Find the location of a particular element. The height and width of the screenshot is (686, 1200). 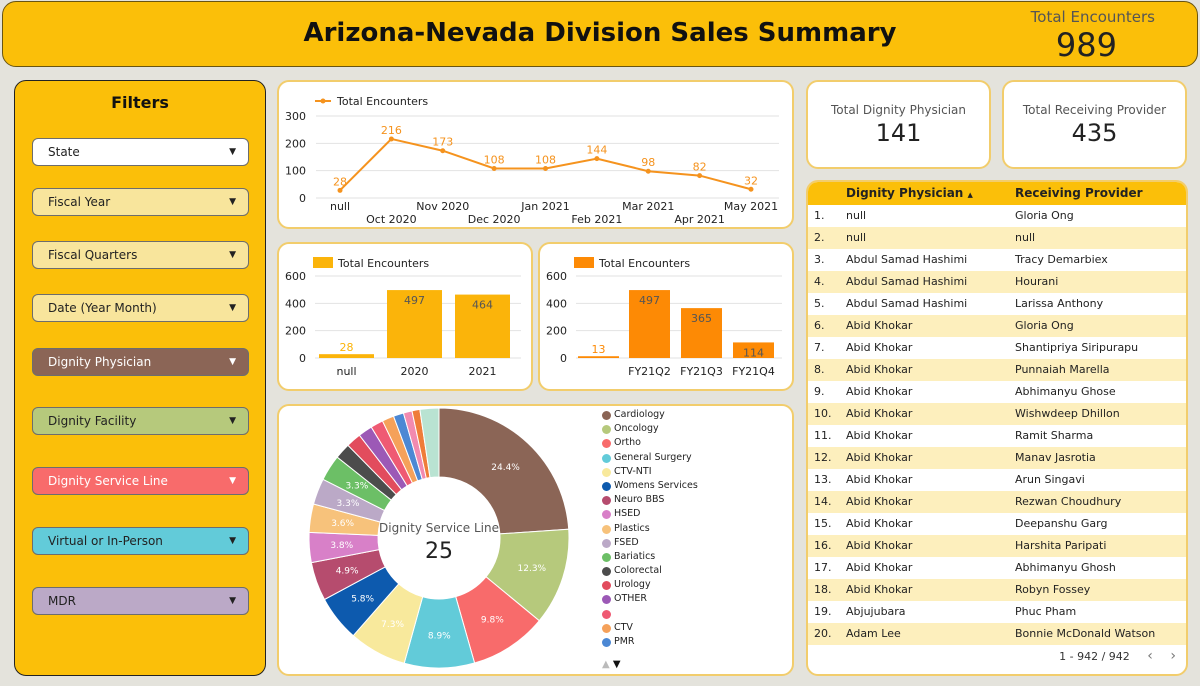

legend-item: Ortho is located at coordinates (650, 443).